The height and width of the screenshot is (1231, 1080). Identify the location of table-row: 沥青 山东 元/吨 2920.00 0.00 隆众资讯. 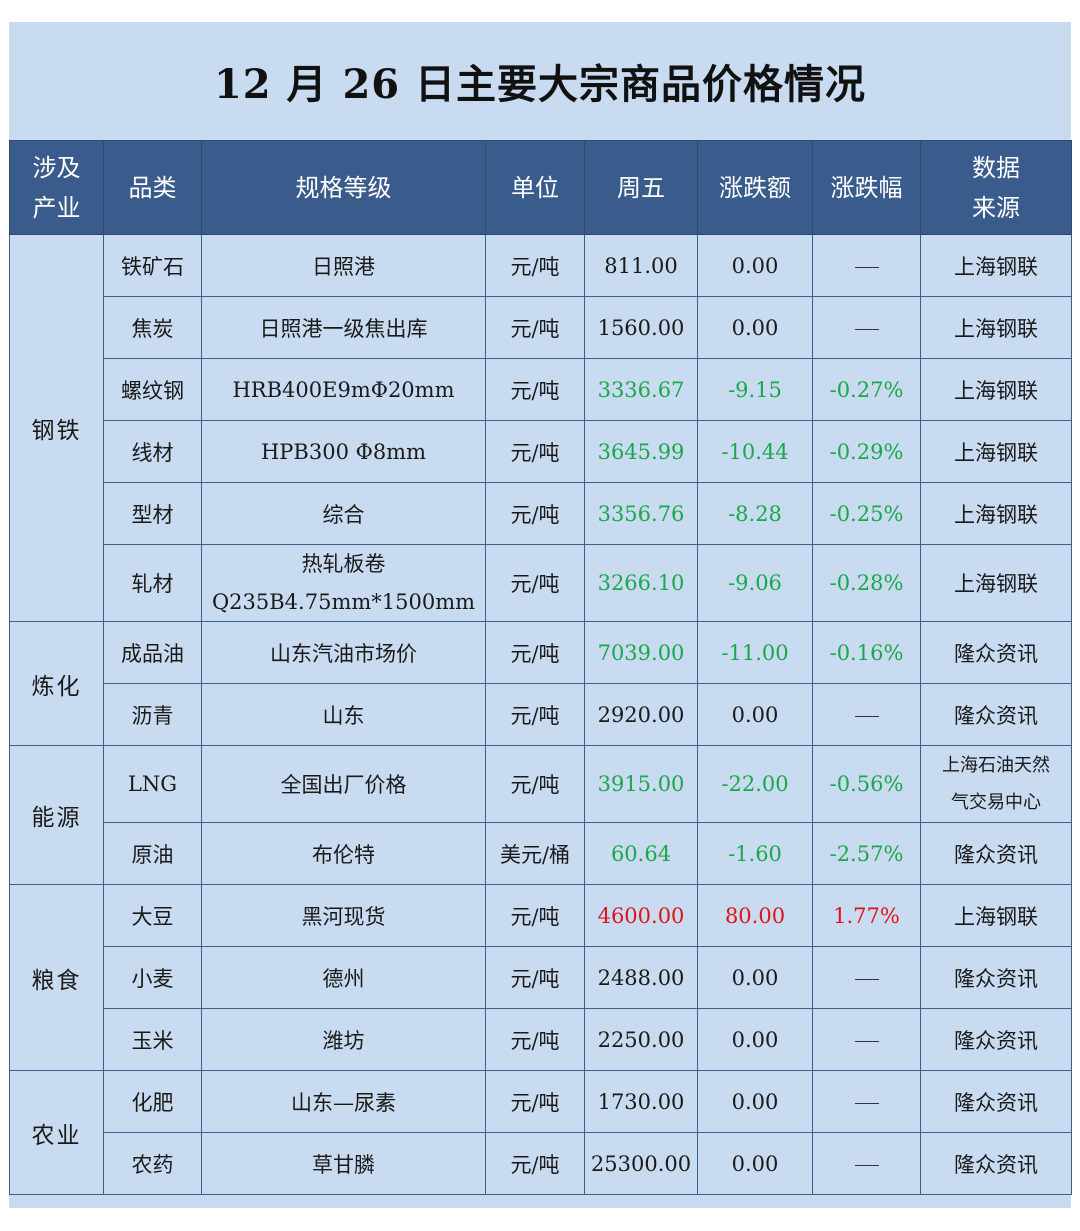
(541, 714).